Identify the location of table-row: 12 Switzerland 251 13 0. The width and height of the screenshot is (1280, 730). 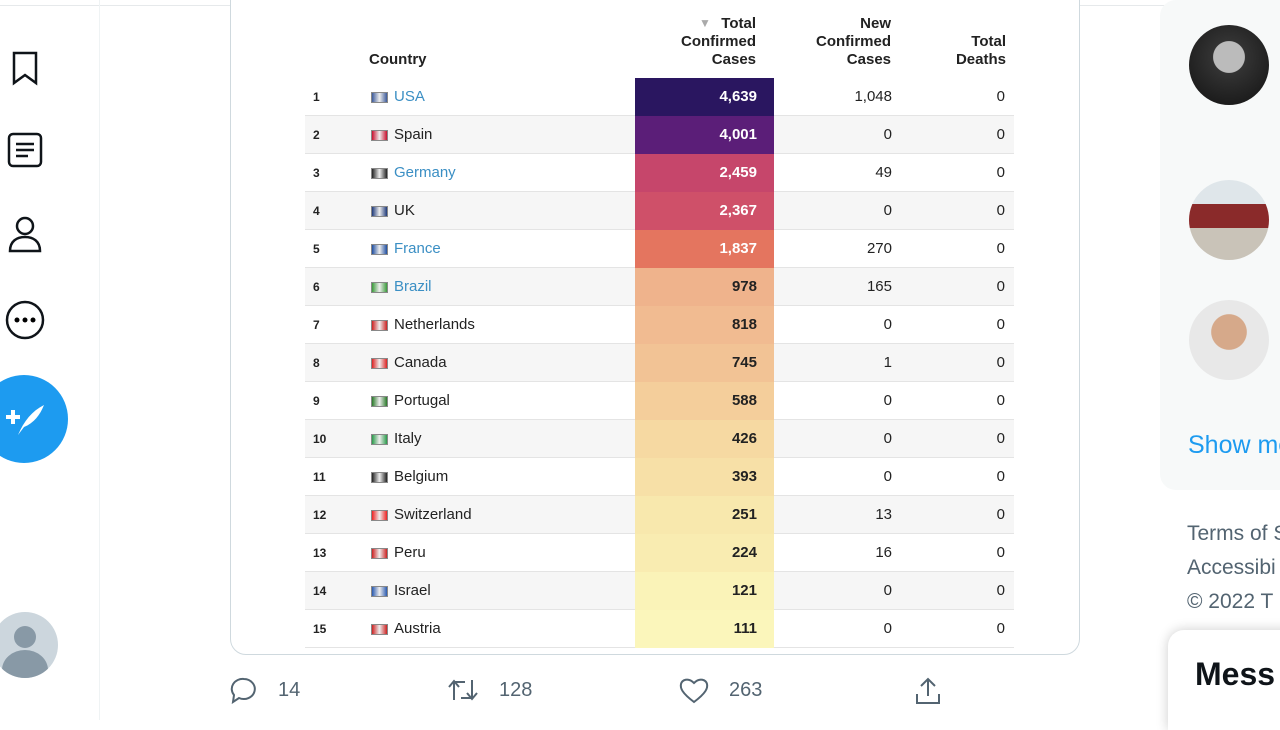
(659, 515).